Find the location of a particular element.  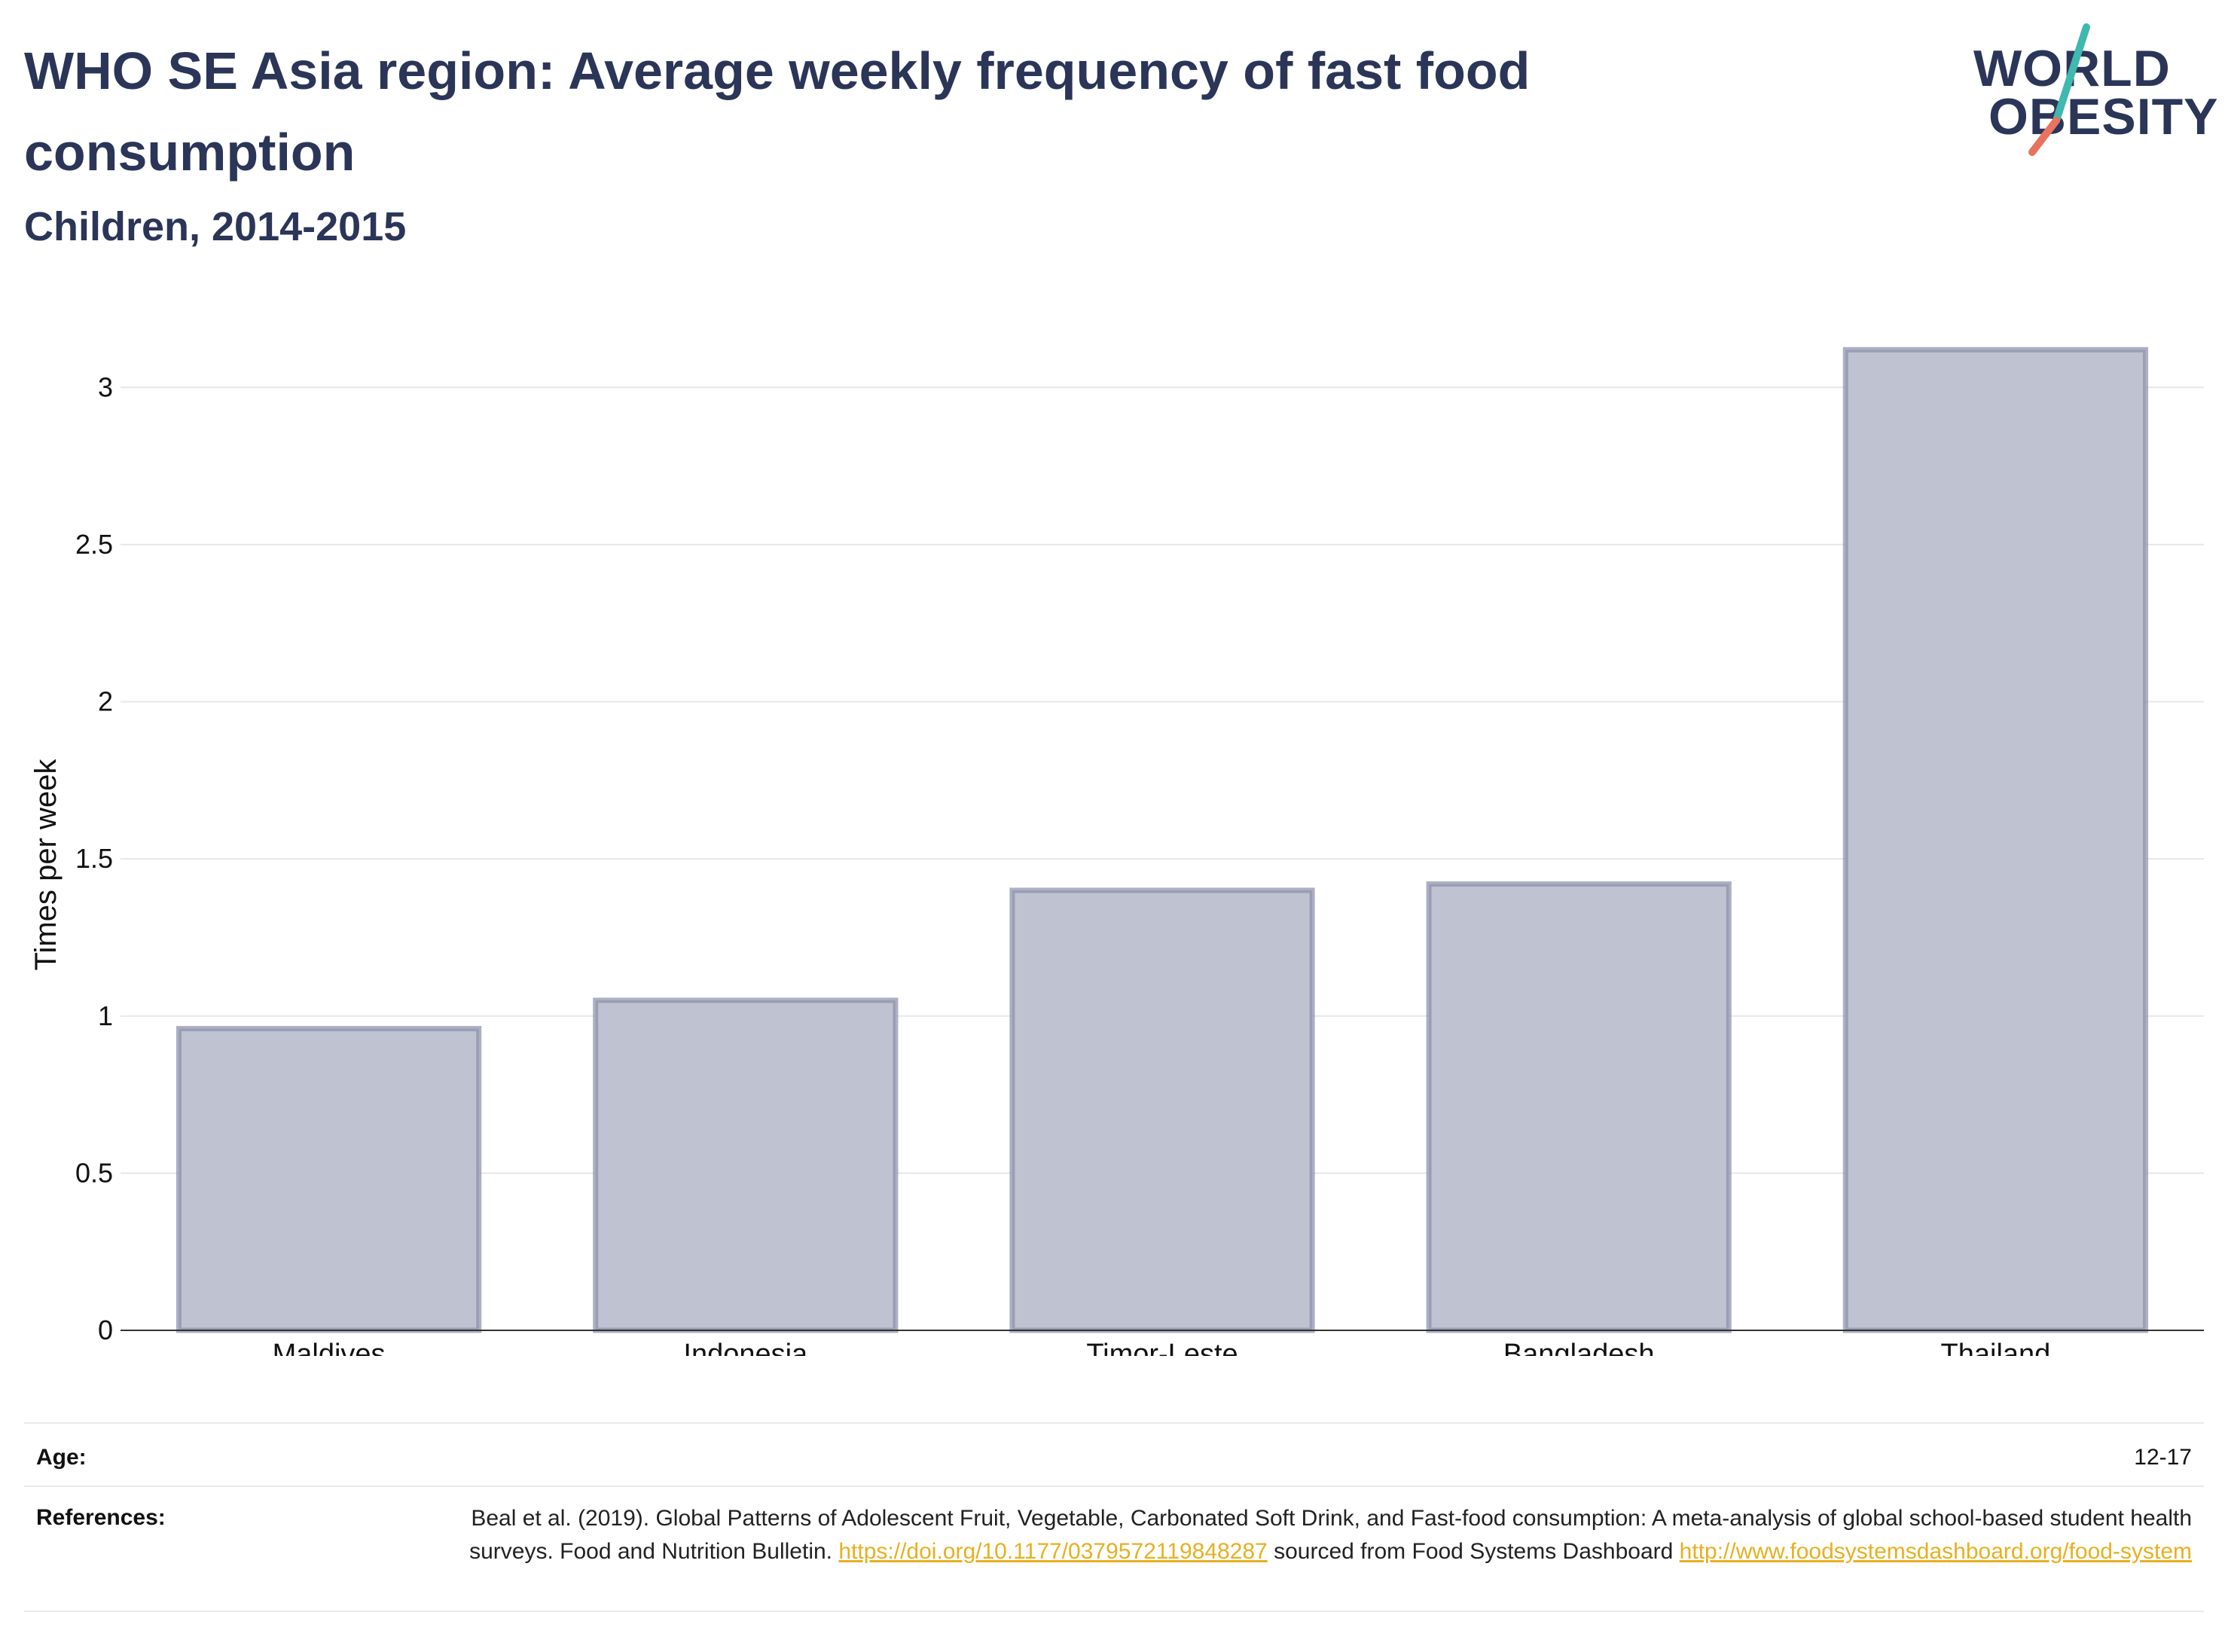

y-tick-label: 1.5 is located at coordinates (94, 859).